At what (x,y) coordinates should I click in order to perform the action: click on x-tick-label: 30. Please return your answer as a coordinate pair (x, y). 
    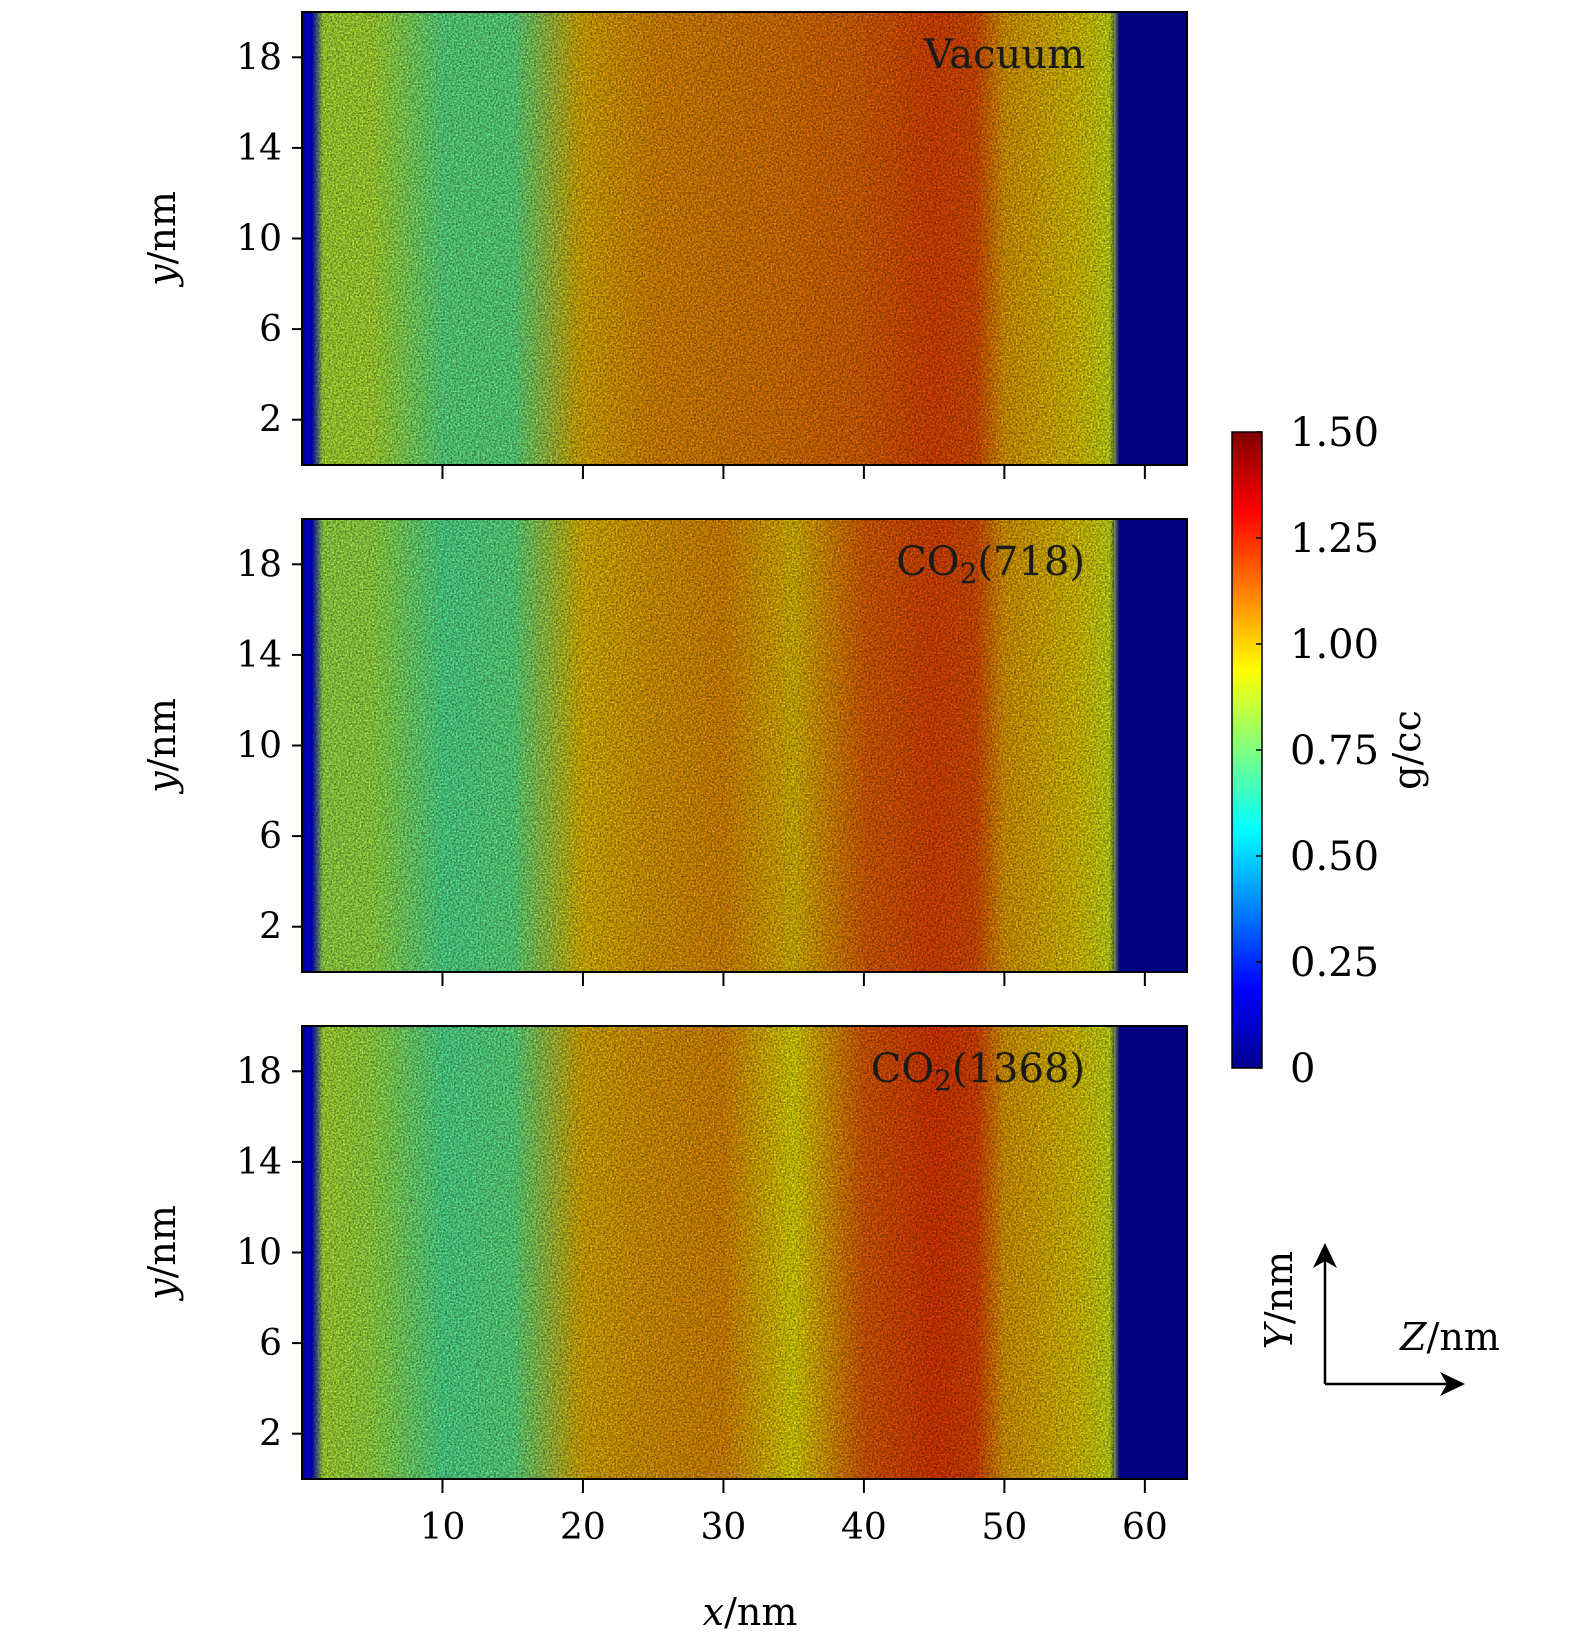
    Looking at the image, I should click on (724, 1527).